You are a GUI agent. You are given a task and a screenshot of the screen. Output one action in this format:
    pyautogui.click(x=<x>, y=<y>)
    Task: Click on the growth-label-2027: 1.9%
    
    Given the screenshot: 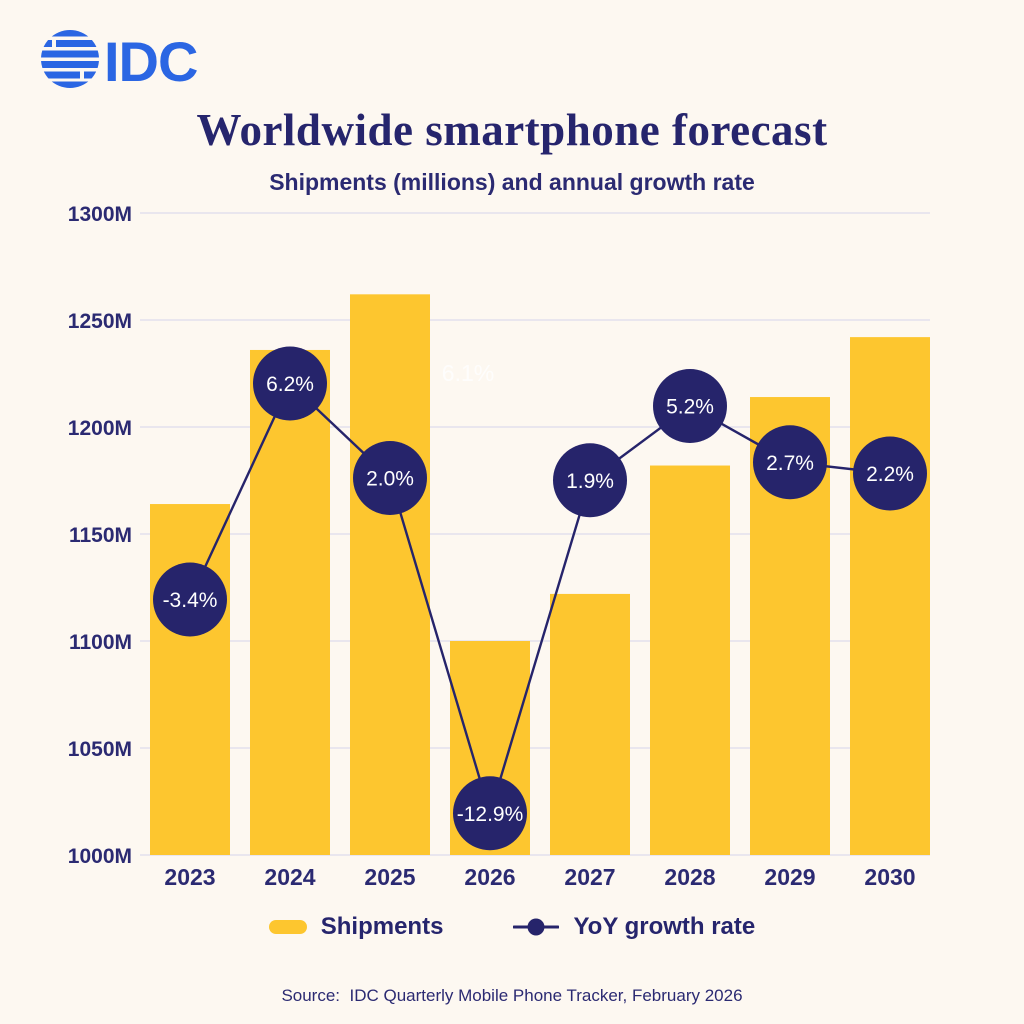 What is the action you would take?
    pyautogui.click(x=590, y=481)
    